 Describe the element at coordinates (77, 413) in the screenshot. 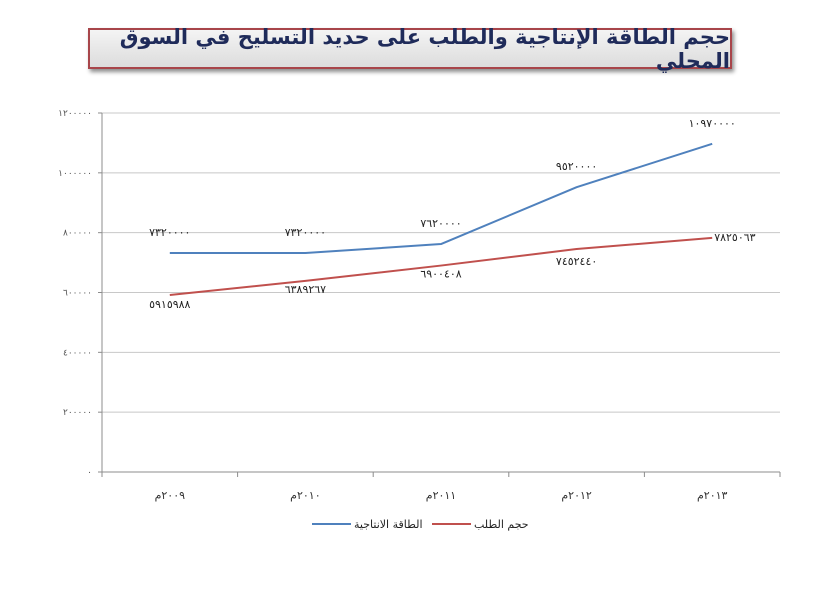

I see `y-tick-label: ٢٠٠٠٠٠` at that location.